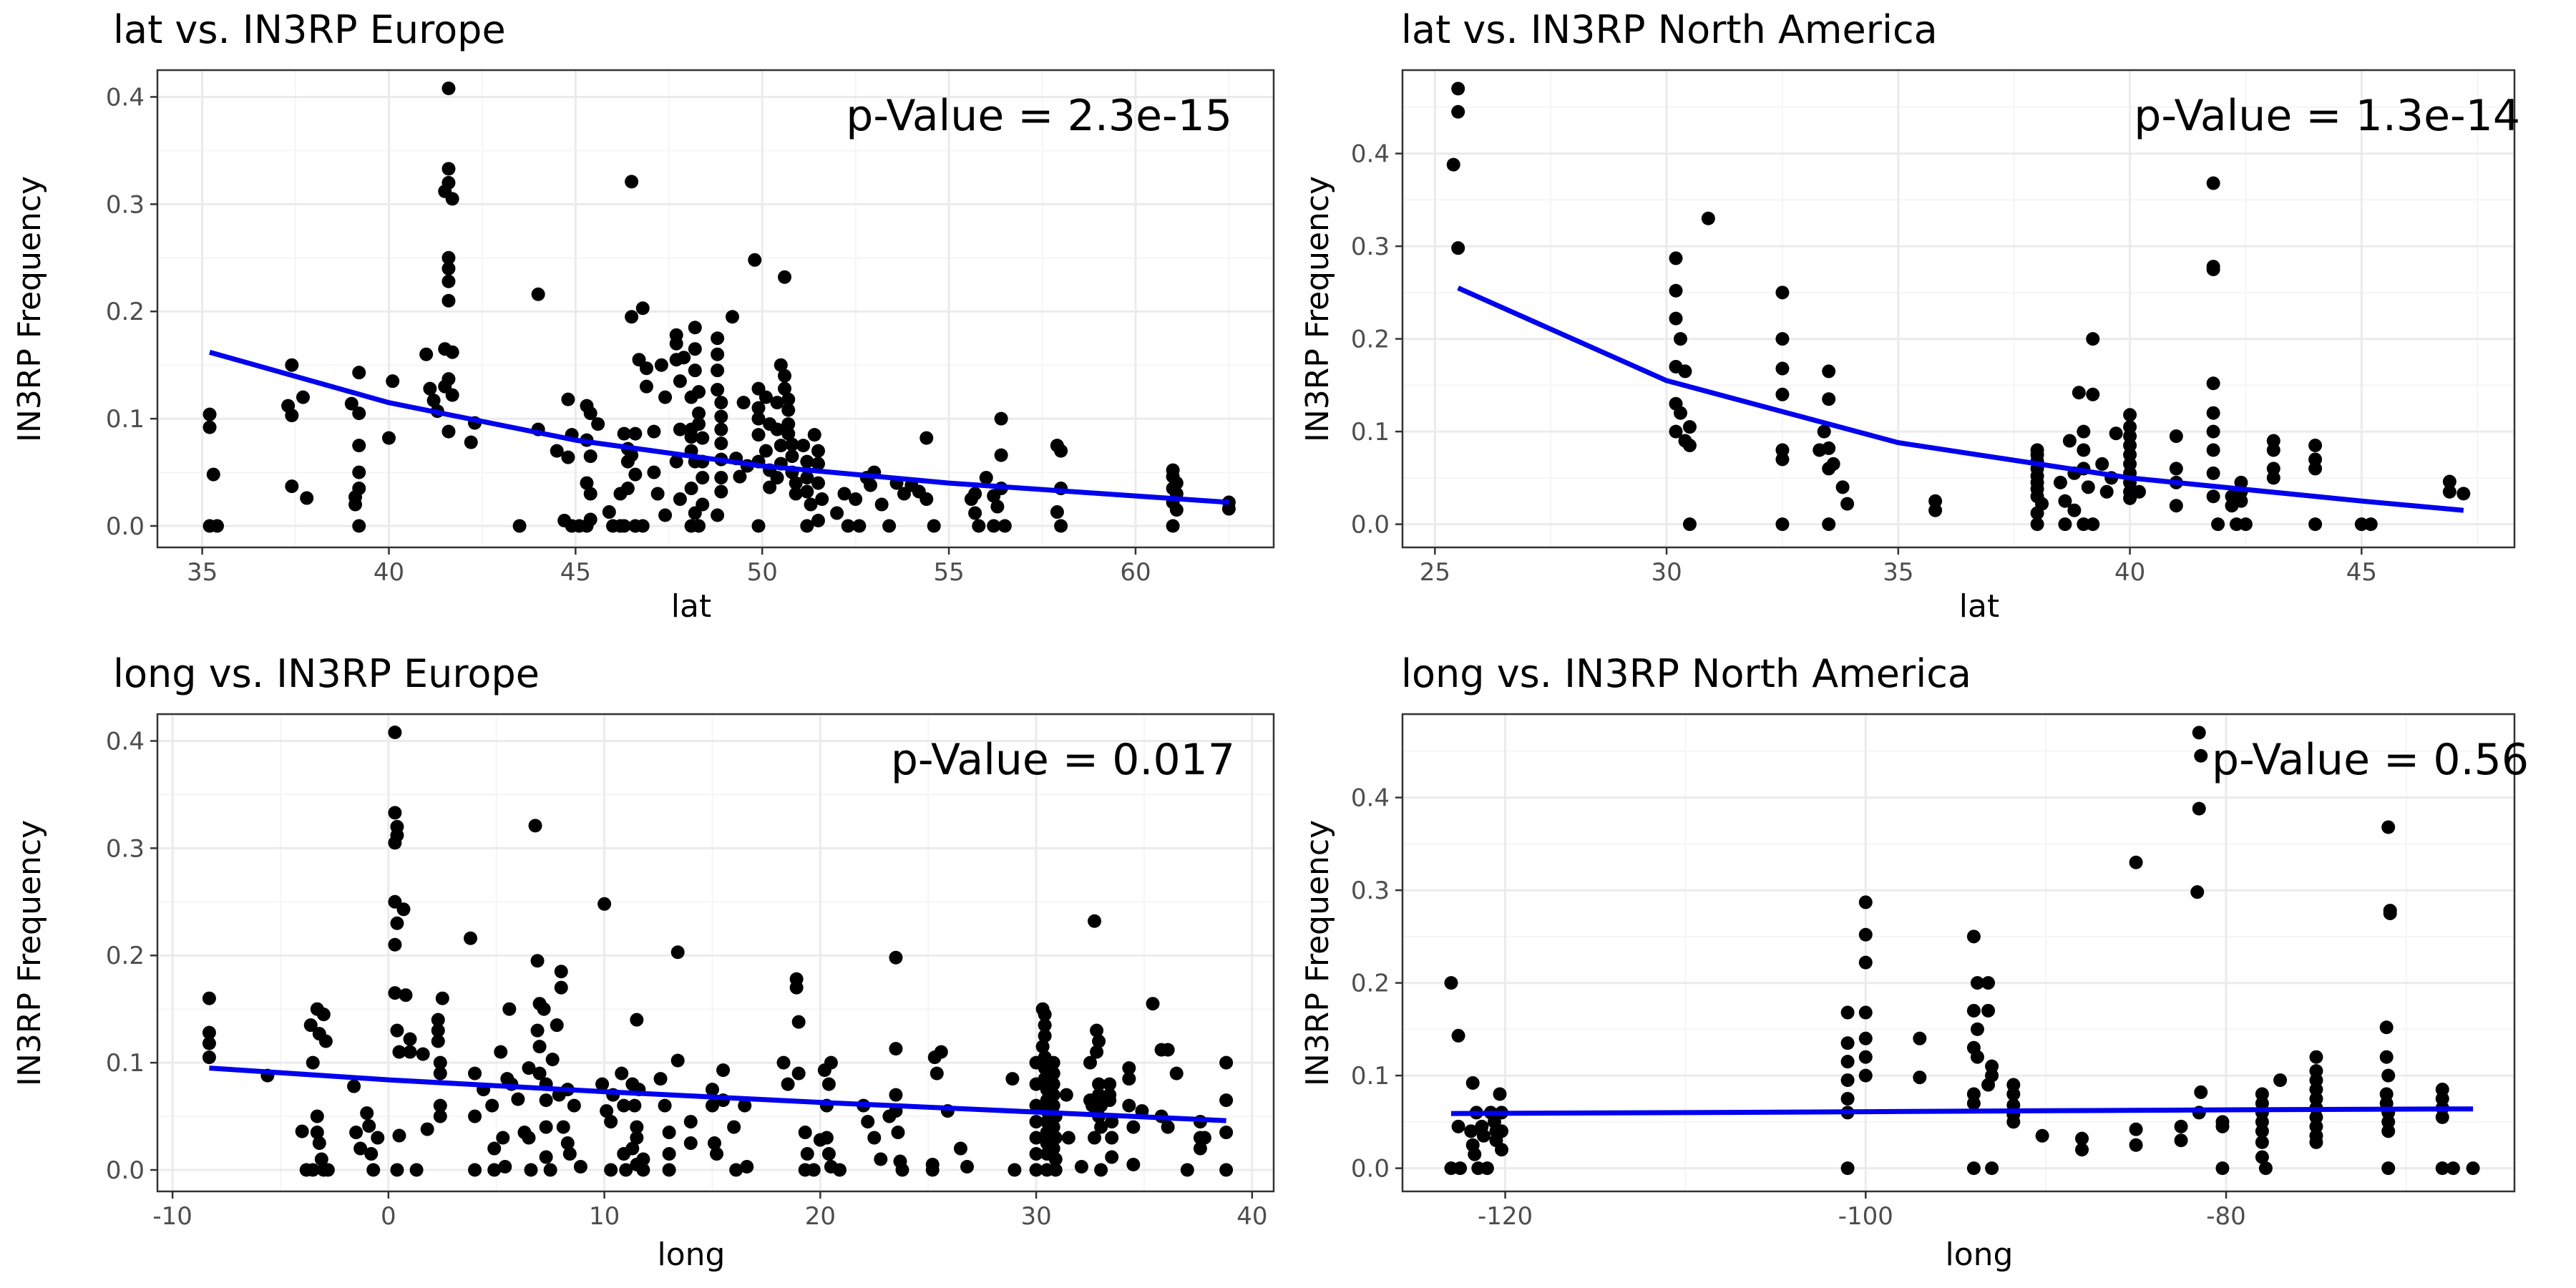 Image resolution: width=2576 pixels, height=1288 pixels. Describe the element at coordinates (948, 572) in the screenshot. I see `x-tick-label: 55` at that location.